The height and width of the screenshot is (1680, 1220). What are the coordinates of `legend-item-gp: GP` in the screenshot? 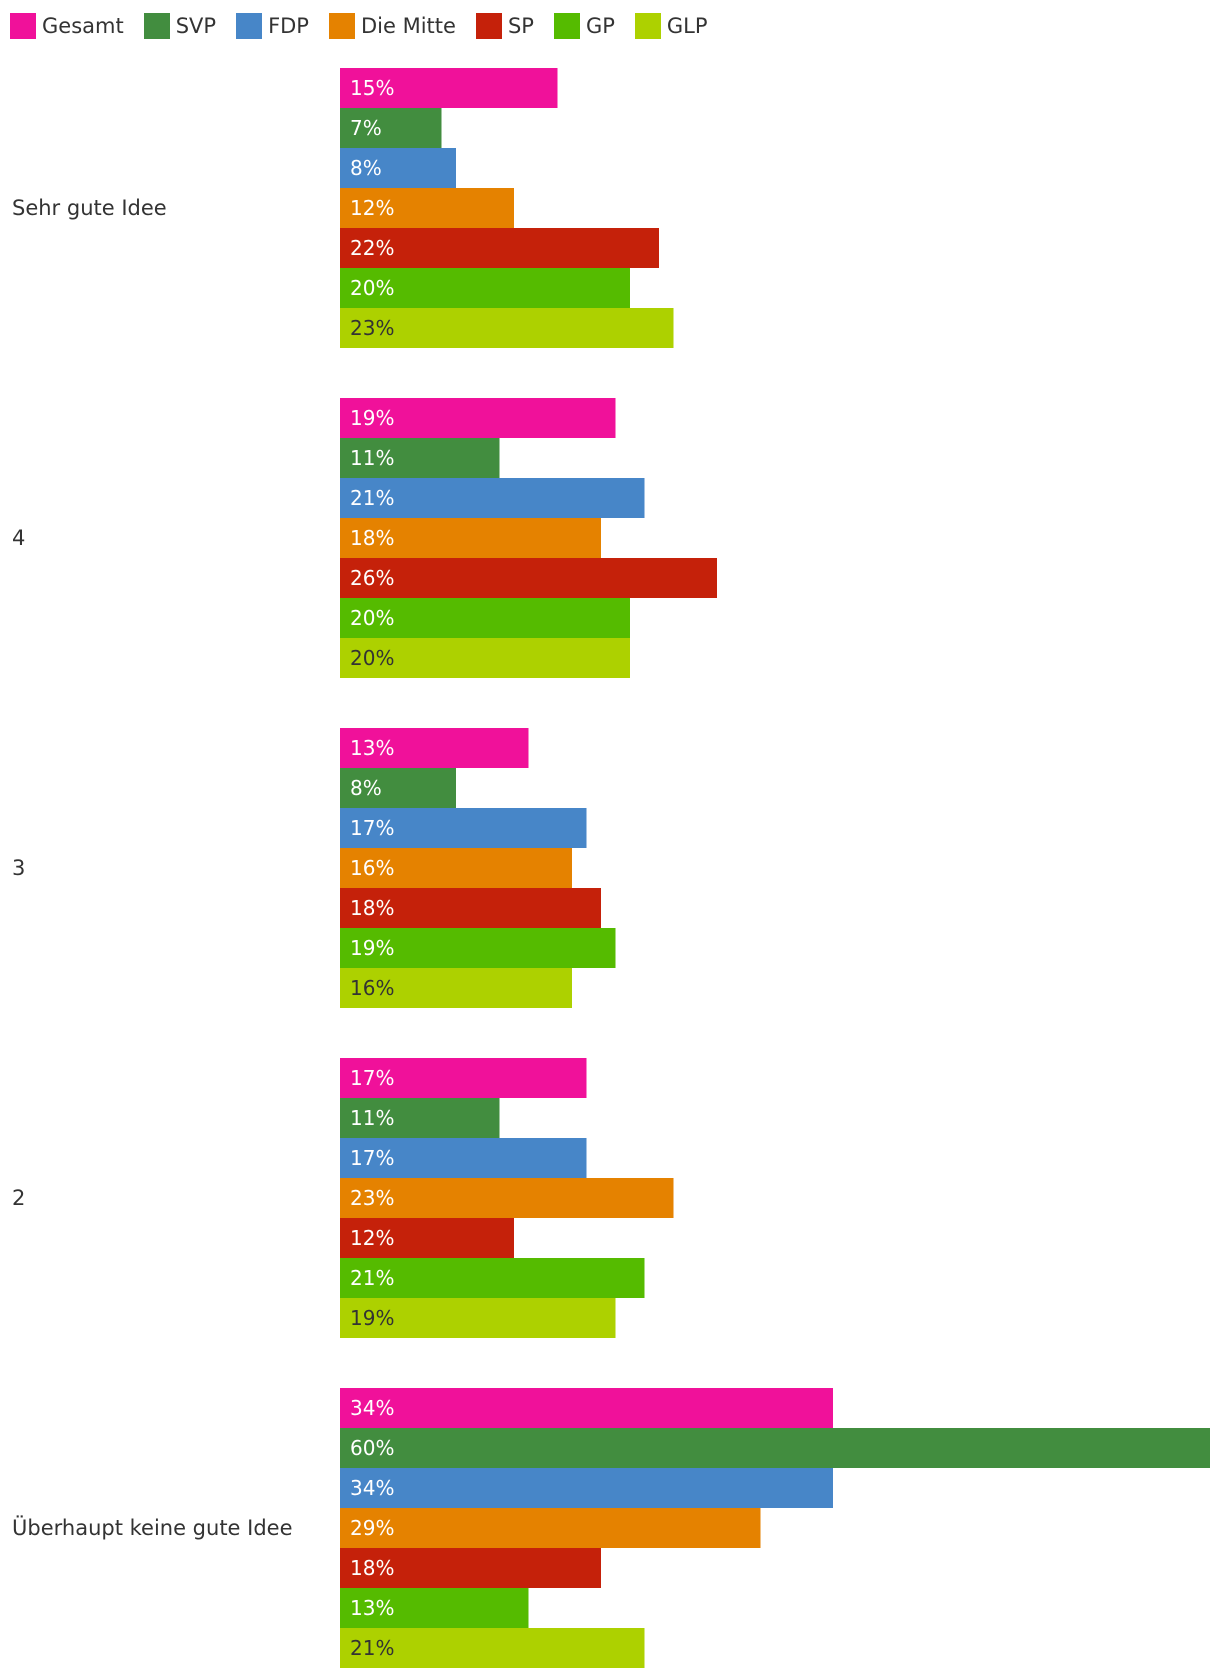 It's located at (584, 26).